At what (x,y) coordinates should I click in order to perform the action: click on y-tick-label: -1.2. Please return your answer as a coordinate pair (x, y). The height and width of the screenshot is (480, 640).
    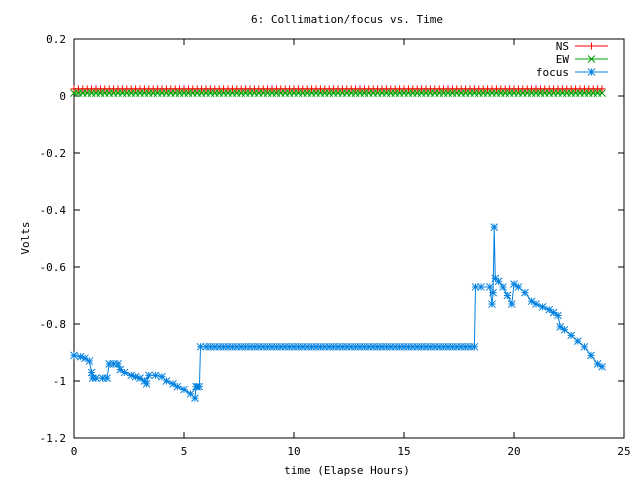
    Looking at the image, I should click on (53, 438).